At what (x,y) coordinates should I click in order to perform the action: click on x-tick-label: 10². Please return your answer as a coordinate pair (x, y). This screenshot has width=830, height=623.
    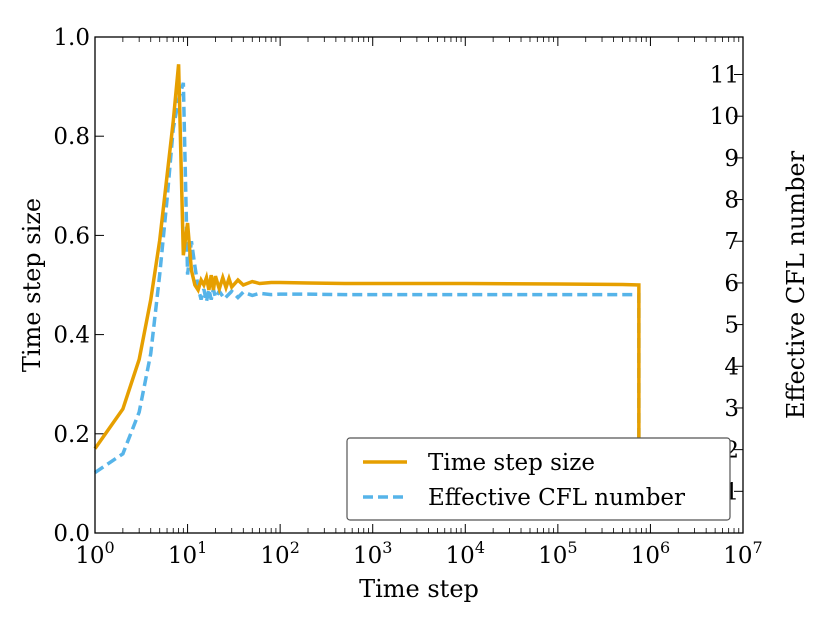
    Looking at the image, I should click on (279, 553).